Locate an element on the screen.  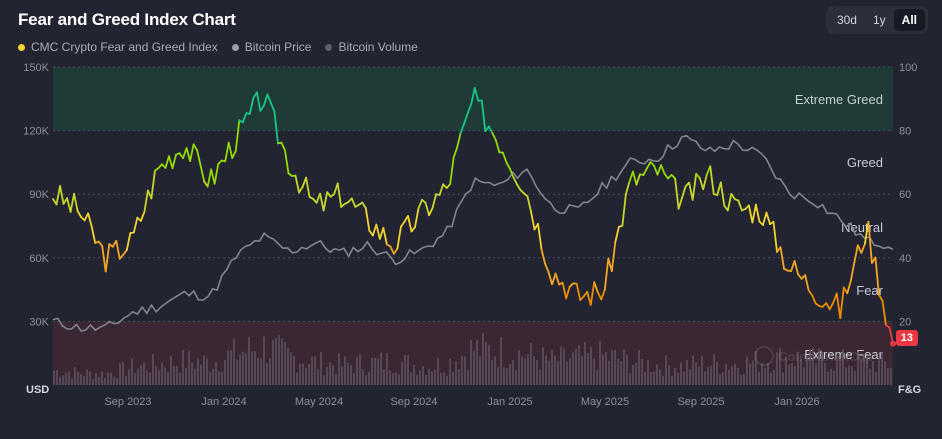
legend-dot-bitcoin-price is located at coordinates (235, 47).